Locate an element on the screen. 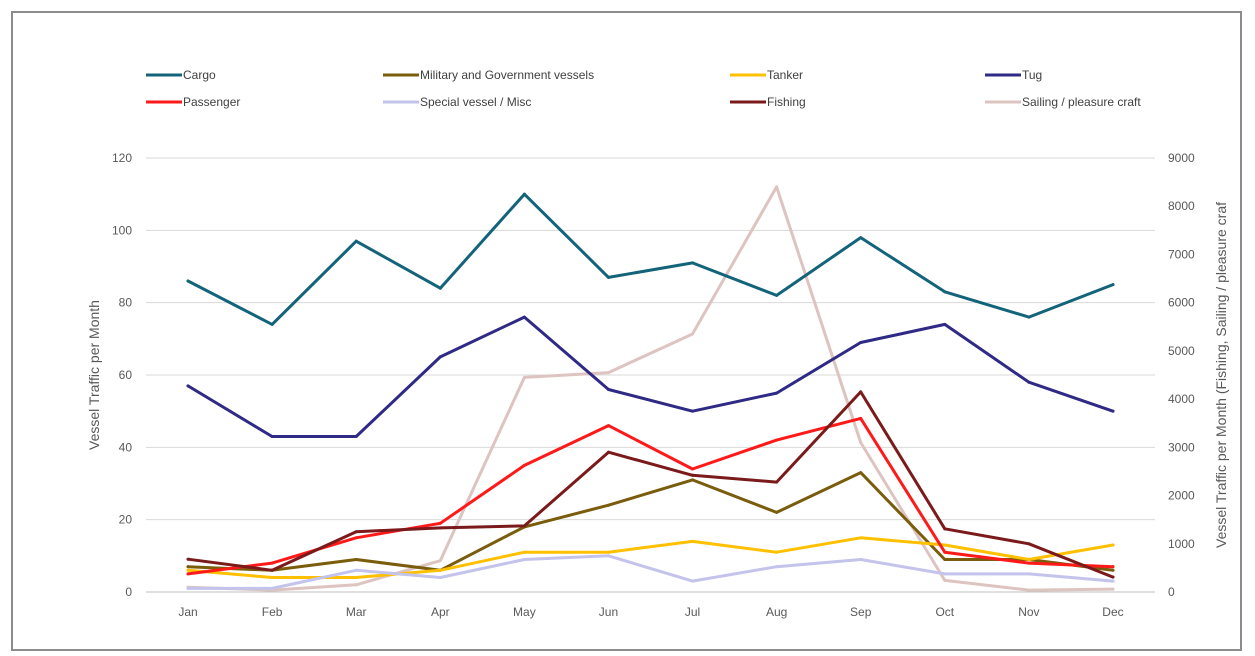 Image resolution: width=1255 pixels, height=656 pixels. right-tick-label: 4000 is located at coordinates (1181, 399).